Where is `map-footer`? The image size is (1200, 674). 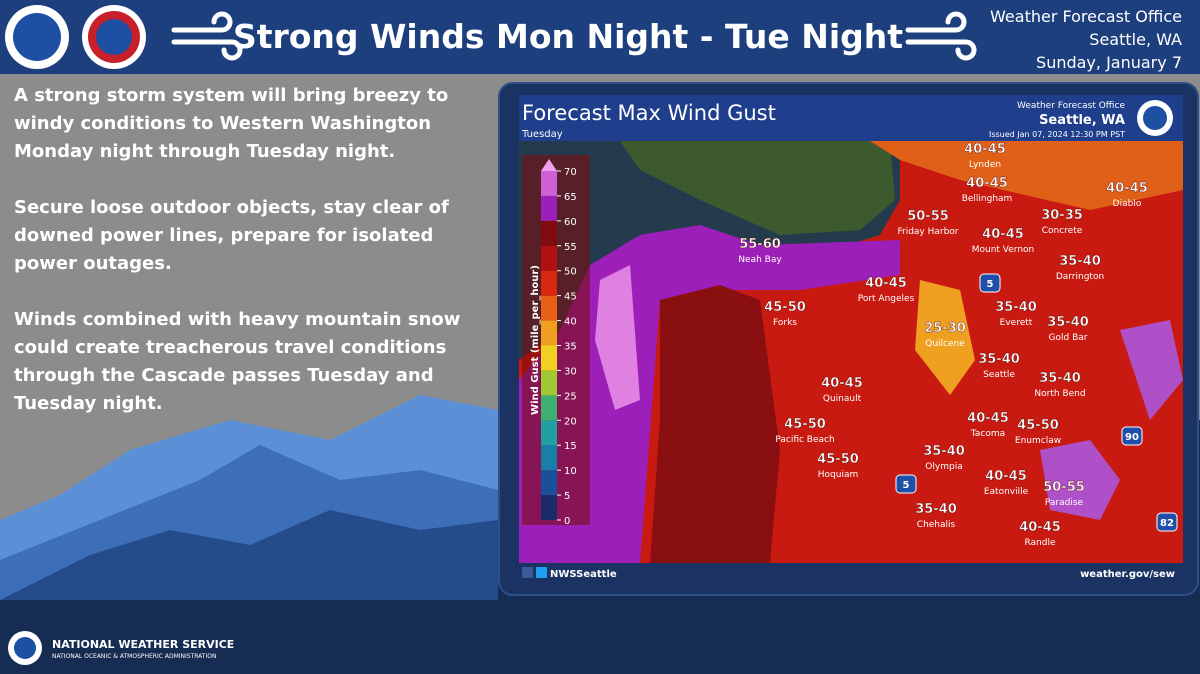
map-footer is located at coordinates (851, 573).